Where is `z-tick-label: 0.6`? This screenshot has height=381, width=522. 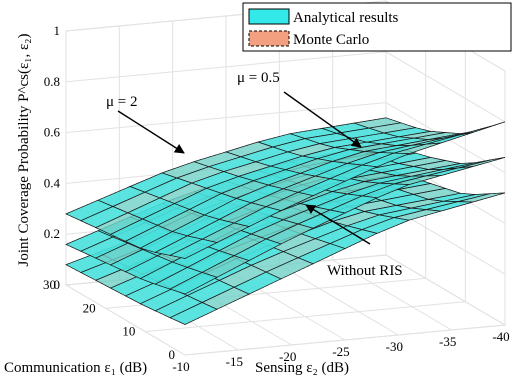 z-tick-label: 0.6 is located at coordinates (52, 132).